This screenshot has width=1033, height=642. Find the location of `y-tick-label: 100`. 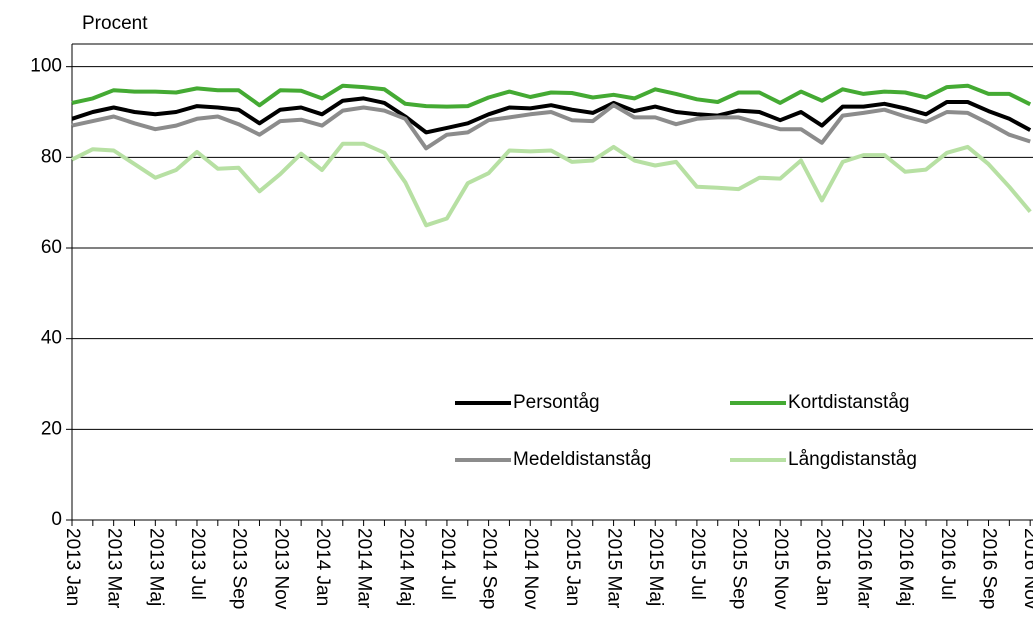

y-tick-label: 100 is located at coordinates (46, 66).